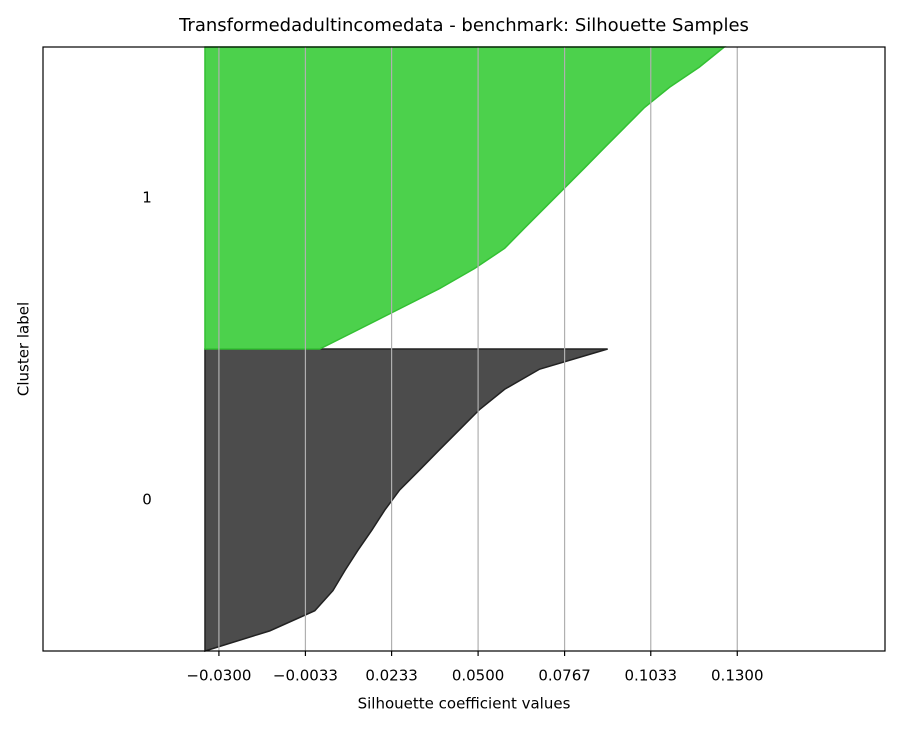 This screenshot has height=734, width=904. I want to click on x-axis-label: Silhouette coefficient values, so click(464, 704).